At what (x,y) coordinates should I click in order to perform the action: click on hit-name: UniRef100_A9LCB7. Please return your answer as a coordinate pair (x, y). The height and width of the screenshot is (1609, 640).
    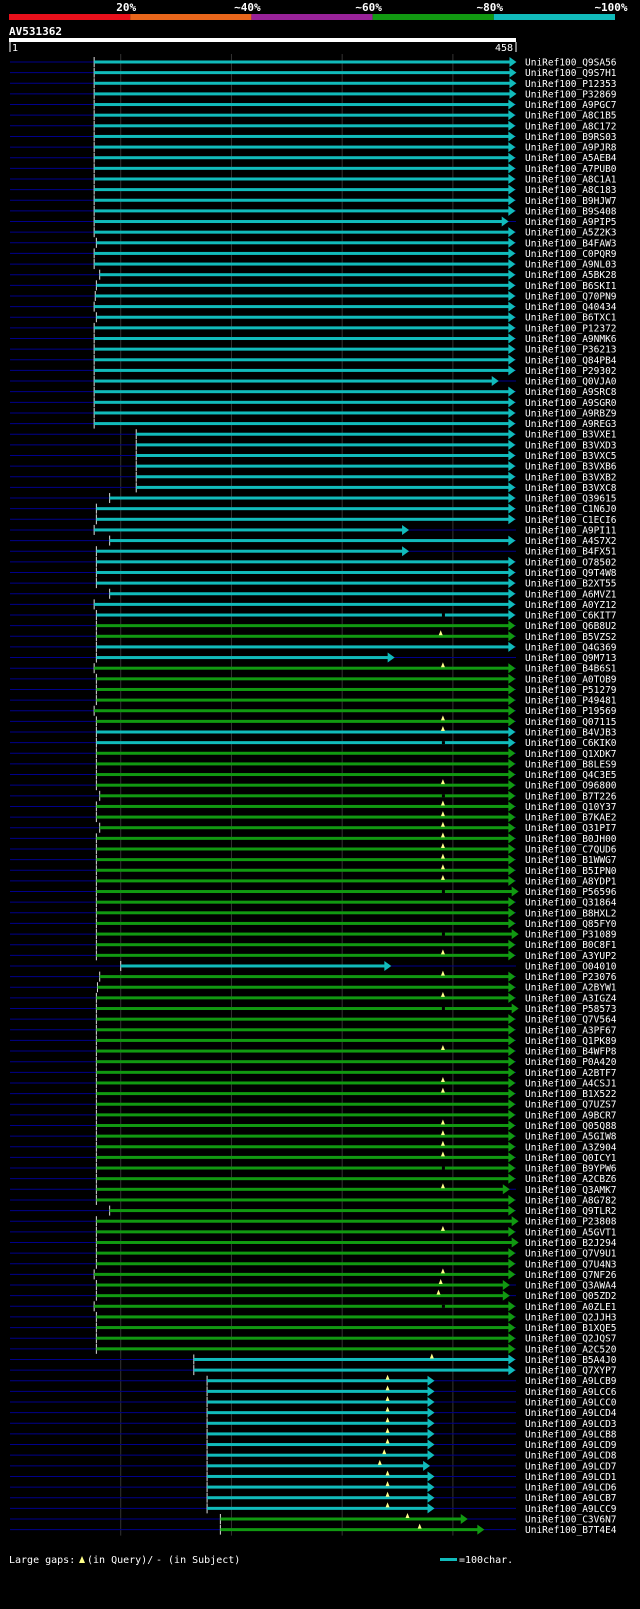
    Looking at the image, I should click on (571, 1498).